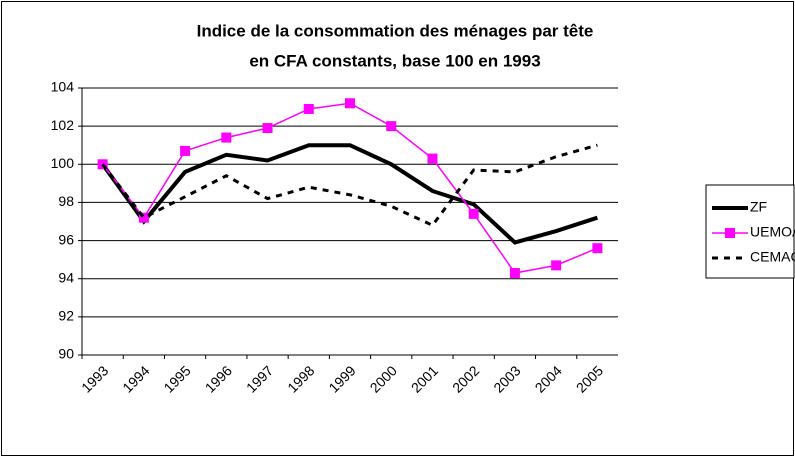  Describe the element at coordinates (66, 354) in the screenshot. I see `y-tick-label: 90` at that location.